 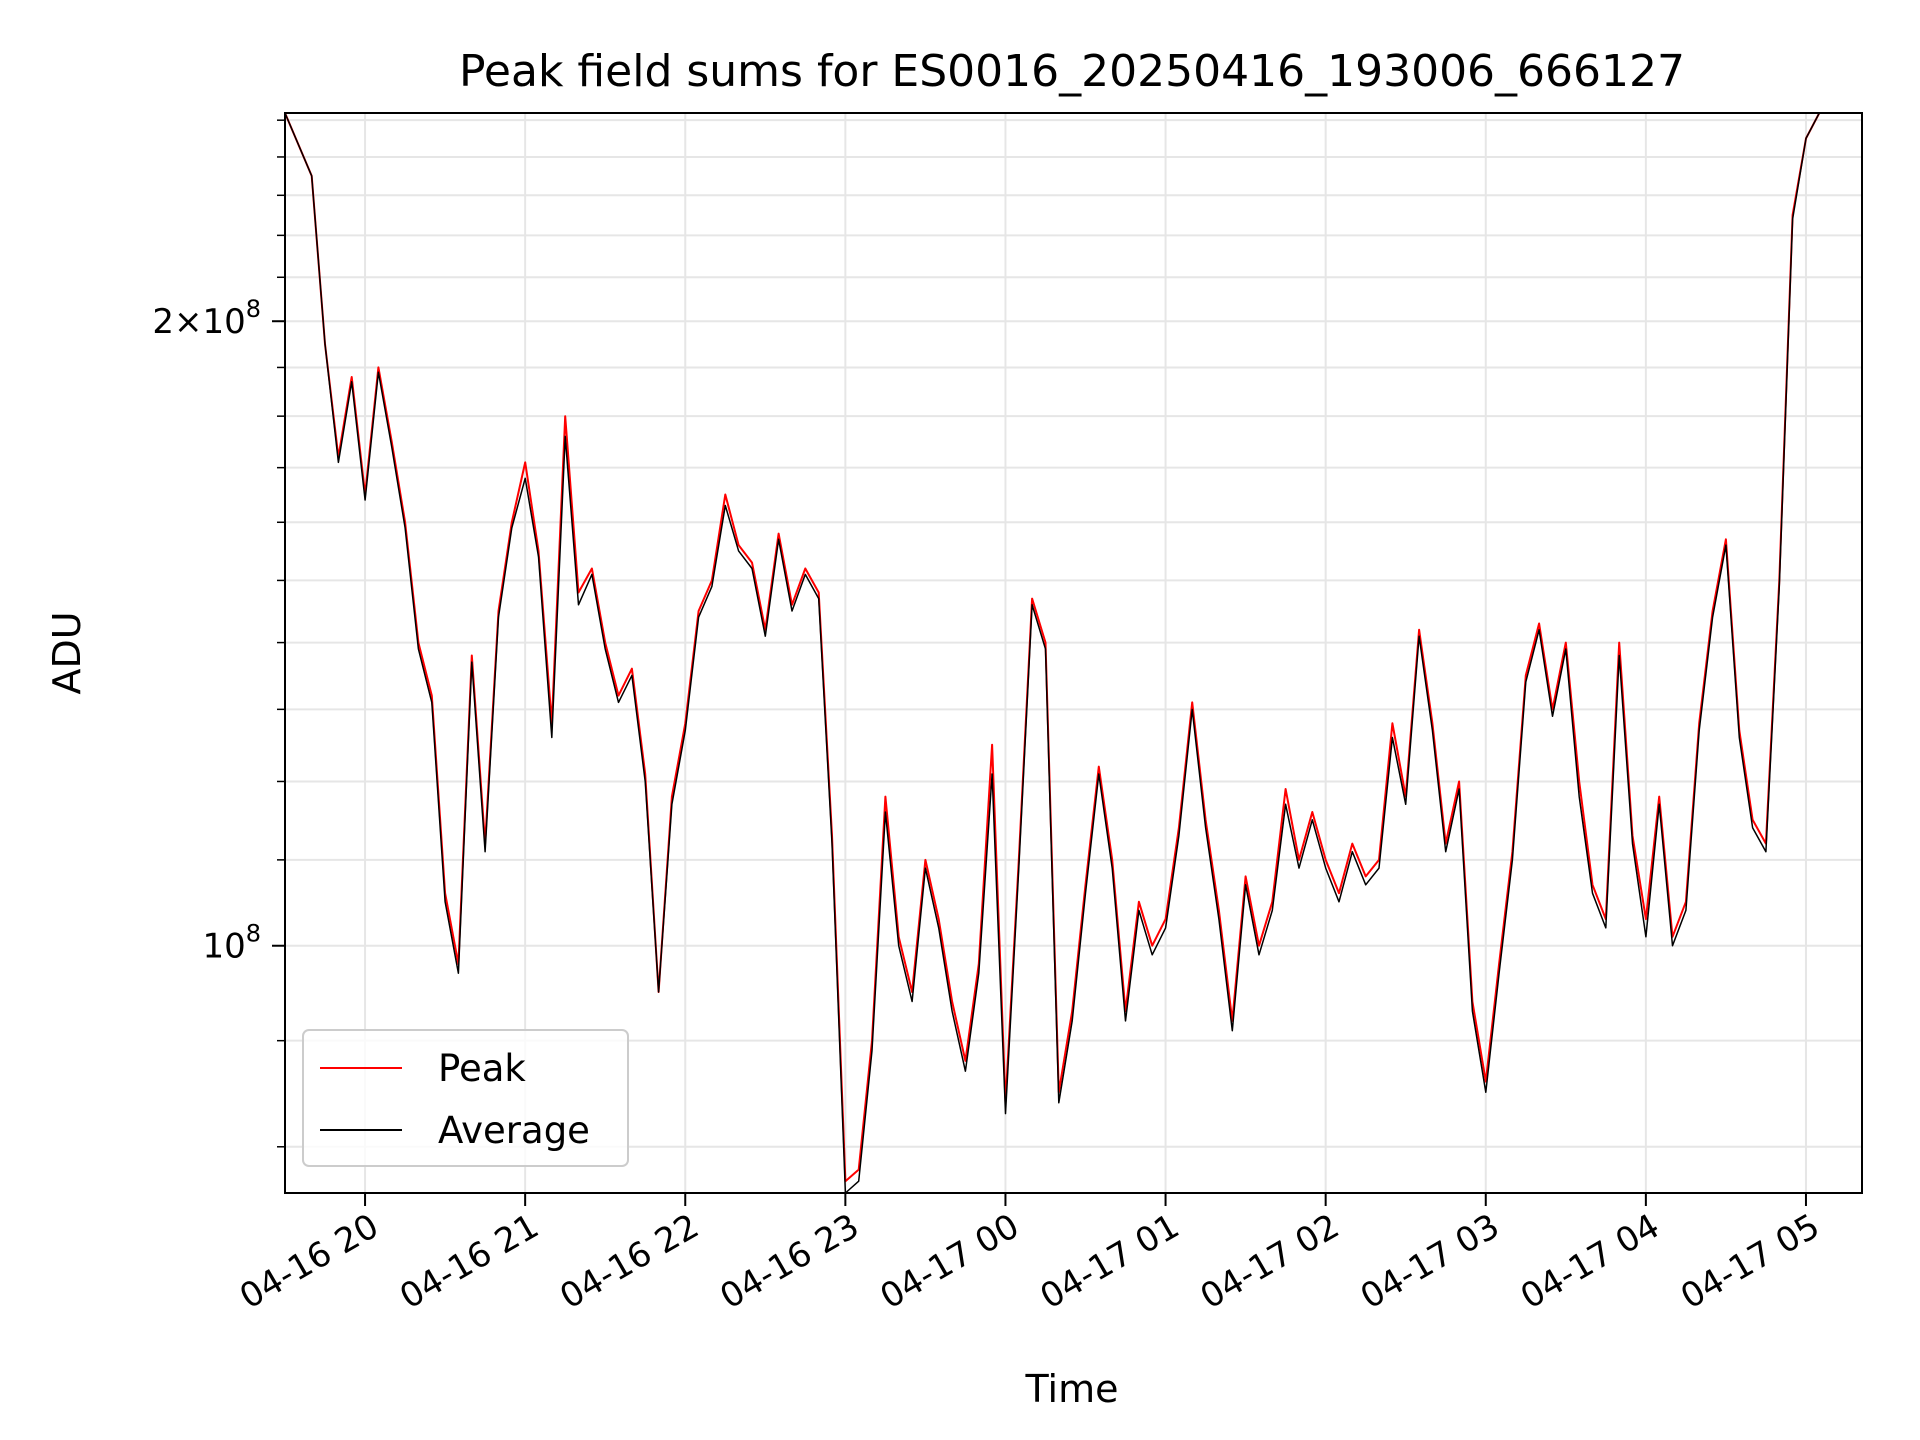 What do you see at coordinates (514, 1130) in the screenshot?
I see `legend-label: Average` at bounding box center [514, 1130].